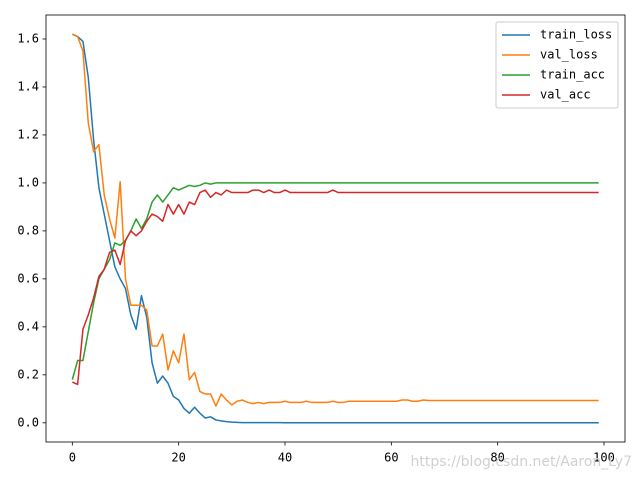 This screenshot has height=480, width=640. What do you see at coordinates (565, 95) in the screenshot?
I see `legend-label: val_acc` at bounding box center [565, 95].